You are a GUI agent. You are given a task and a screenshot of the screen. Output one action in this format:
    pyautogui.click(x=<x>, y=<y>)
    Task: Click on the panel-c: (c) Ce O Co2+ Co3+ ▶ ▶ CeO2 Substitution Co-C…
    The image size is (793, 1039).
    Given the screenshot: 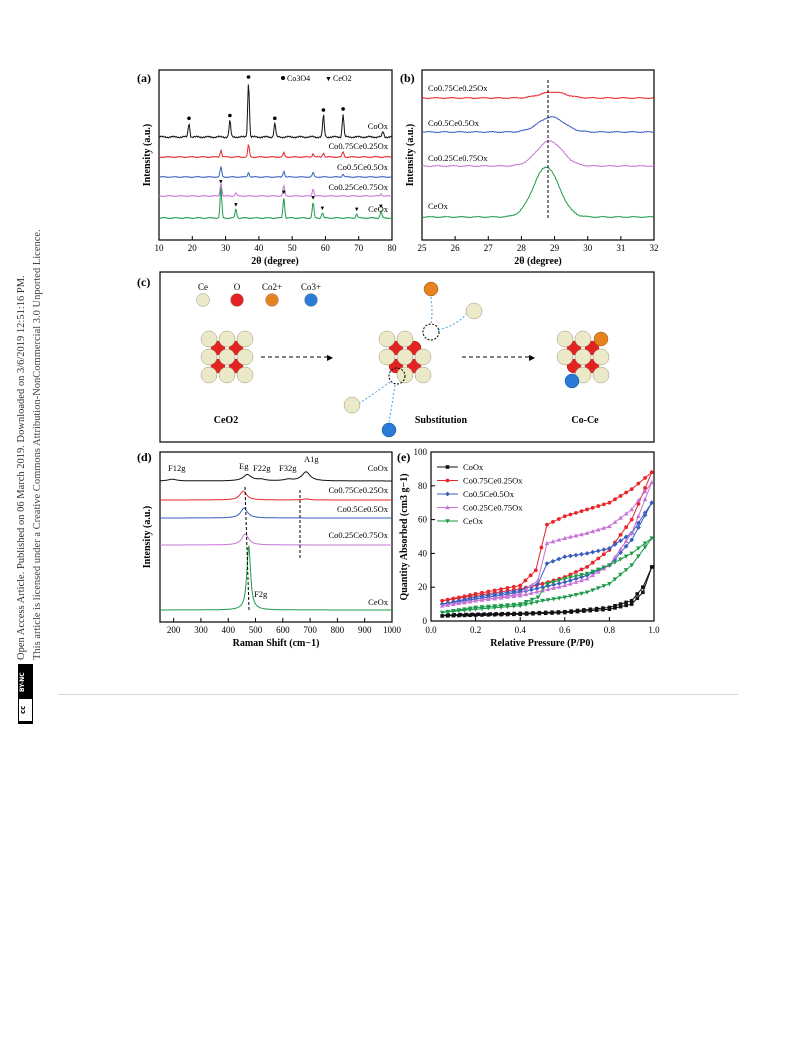 What is the action you would take?
    pyautogui.click(x=396, y=357)
    